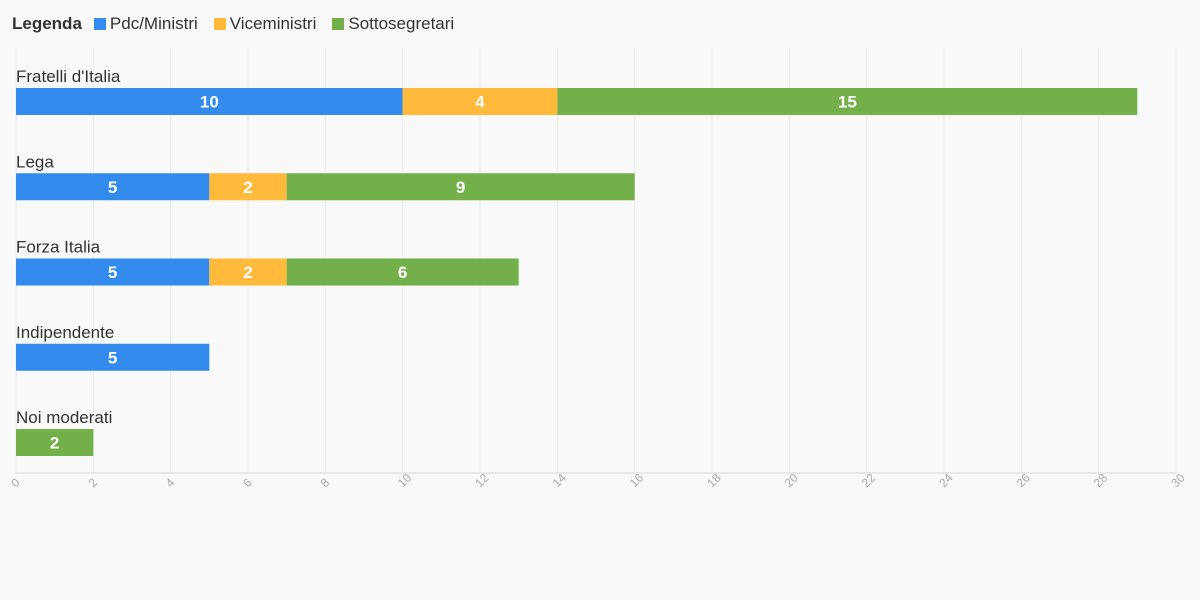 The width and height of the screenshot is (1200, 600). What do you see at coordinates (15, 482) in the screenshot?
I see `x-tick-label: 0` at bounding box center [15, 482].